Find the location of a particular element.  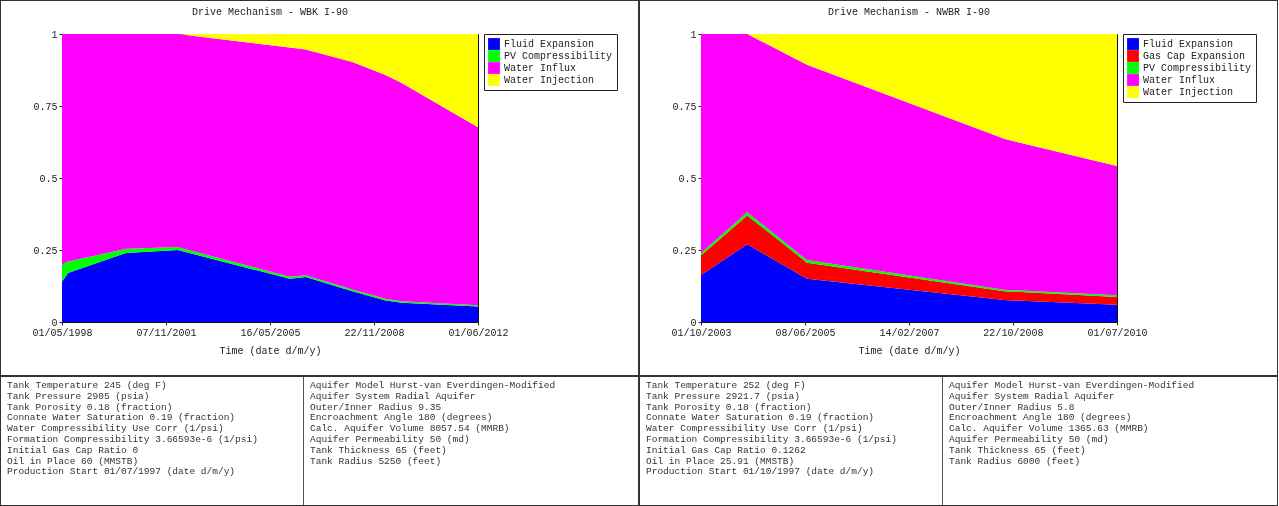

text: Production Start 01/10/1997 (date d/m/y) is located at coordinates (761, 472).